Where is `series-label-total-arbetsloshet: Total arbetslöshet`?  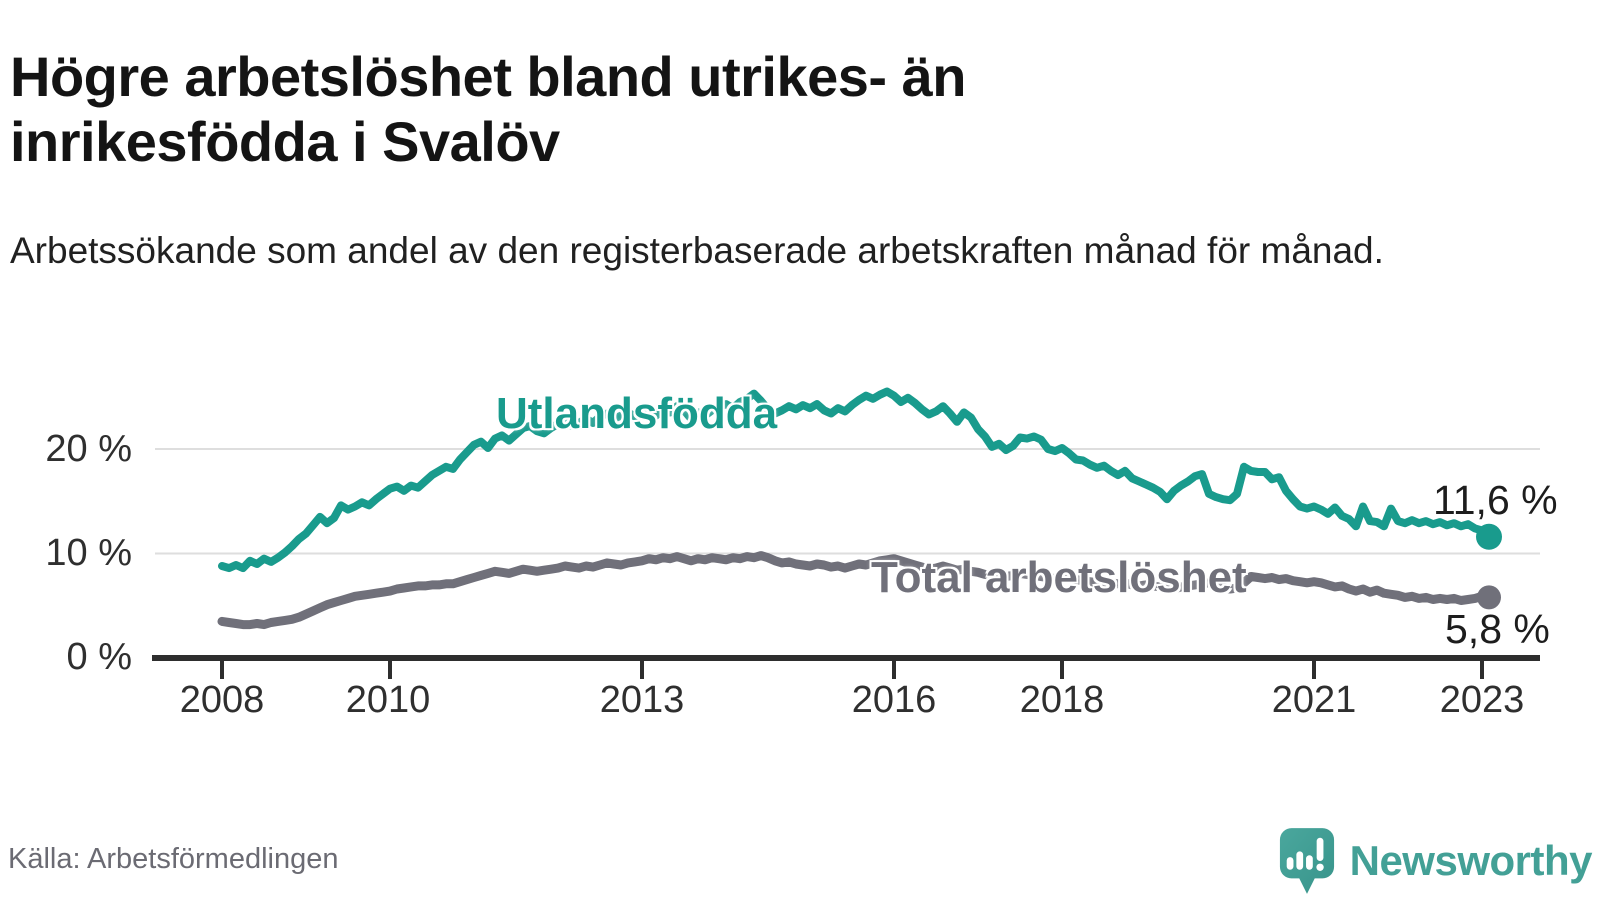
series-label-total-arbetsloshet: Total arbetslöshet is located at coordinates (1059, 577).